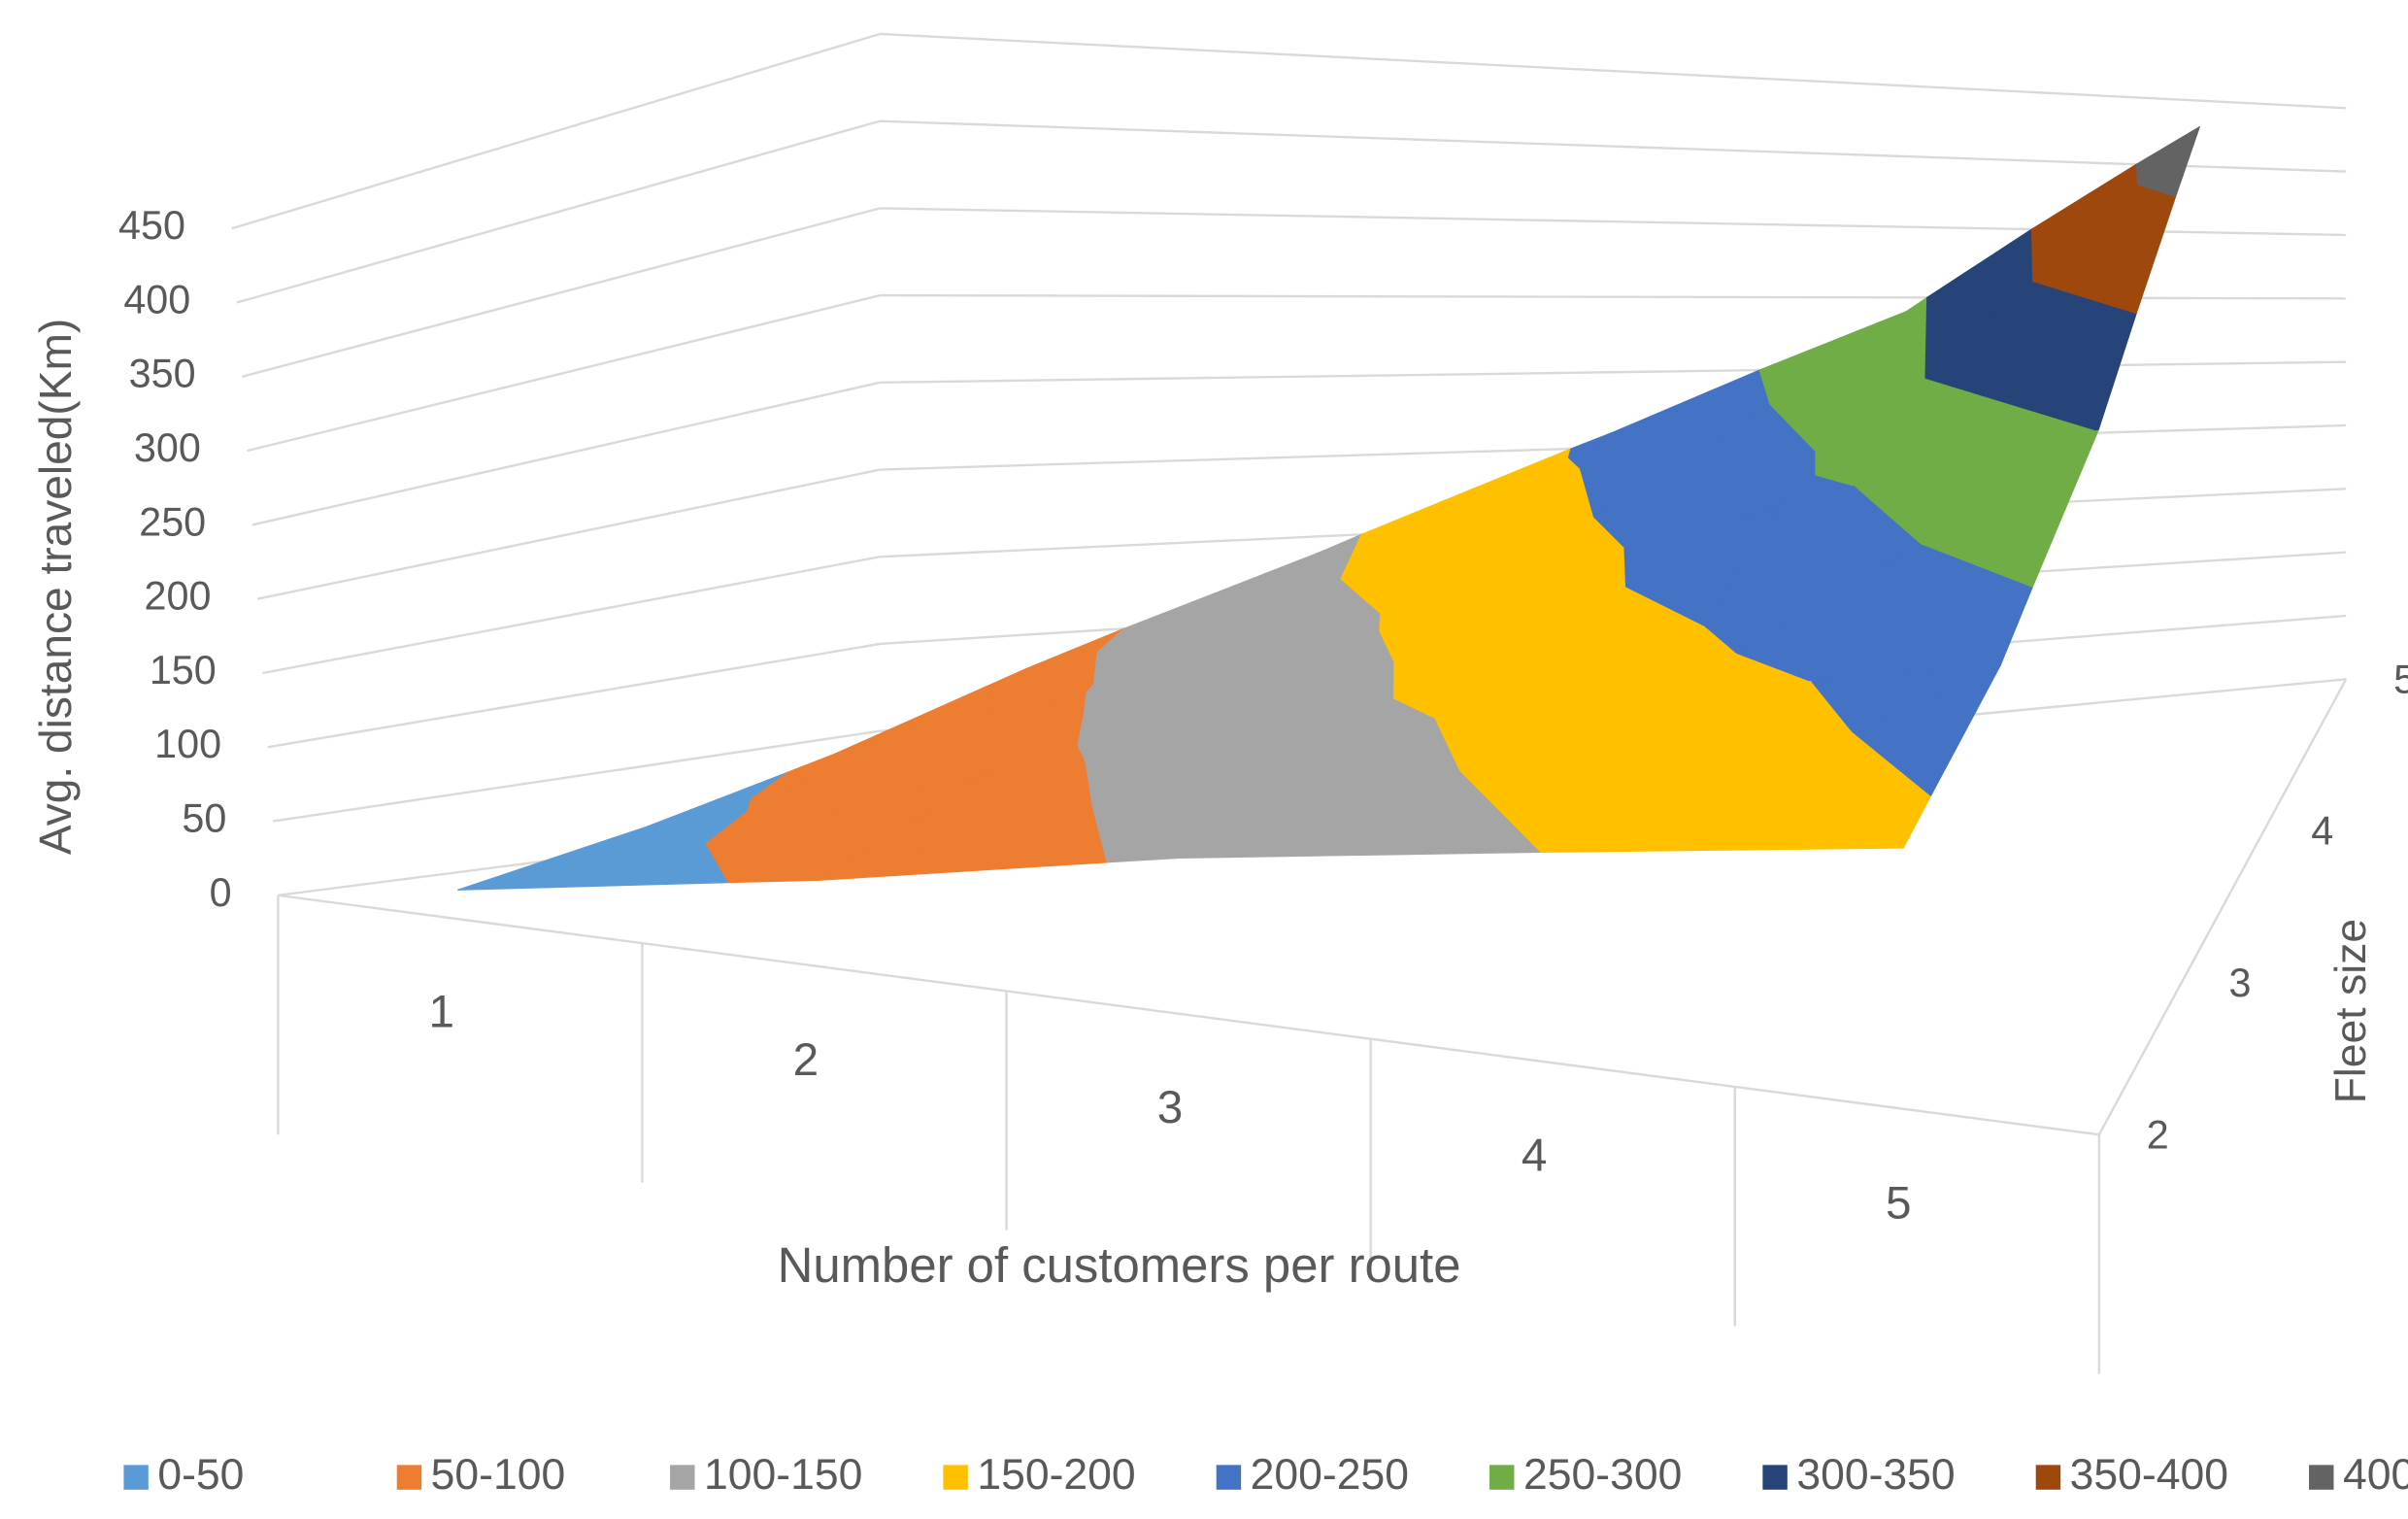  Describe the element at coordinates (498, 1475) in the screenshot. I see `legend-label: 50-100` at that location.